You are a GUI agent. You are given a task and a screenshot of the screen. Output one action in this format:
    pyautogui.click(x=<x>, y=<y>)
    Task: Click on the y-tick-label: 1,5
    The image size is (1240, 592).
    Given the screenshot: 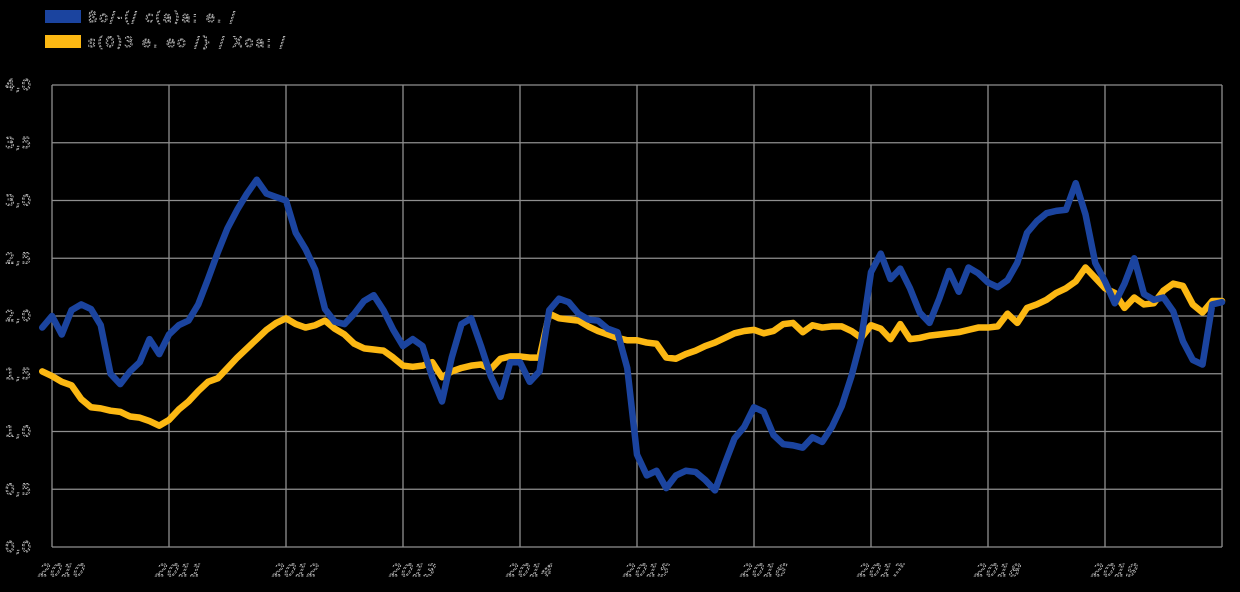 What is the action you would take?
    pyautogui.click(x=18, y=374)
    